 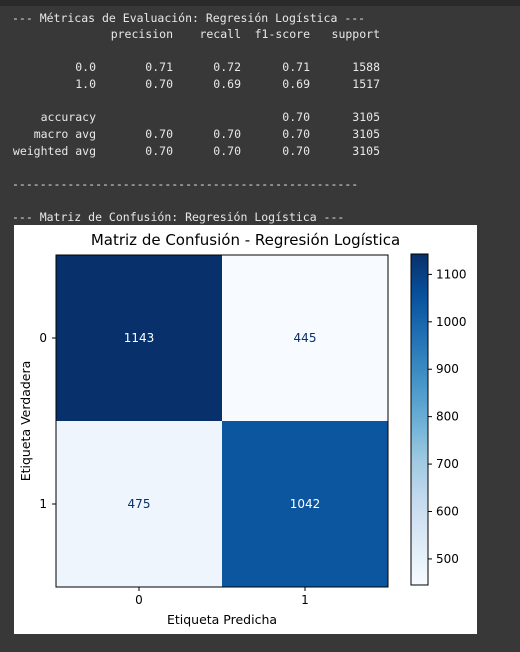 What do you see at coordinates (43, 504) in the screenshot?
I see `y-tick-label: 1` at bounding box center [43, 504].